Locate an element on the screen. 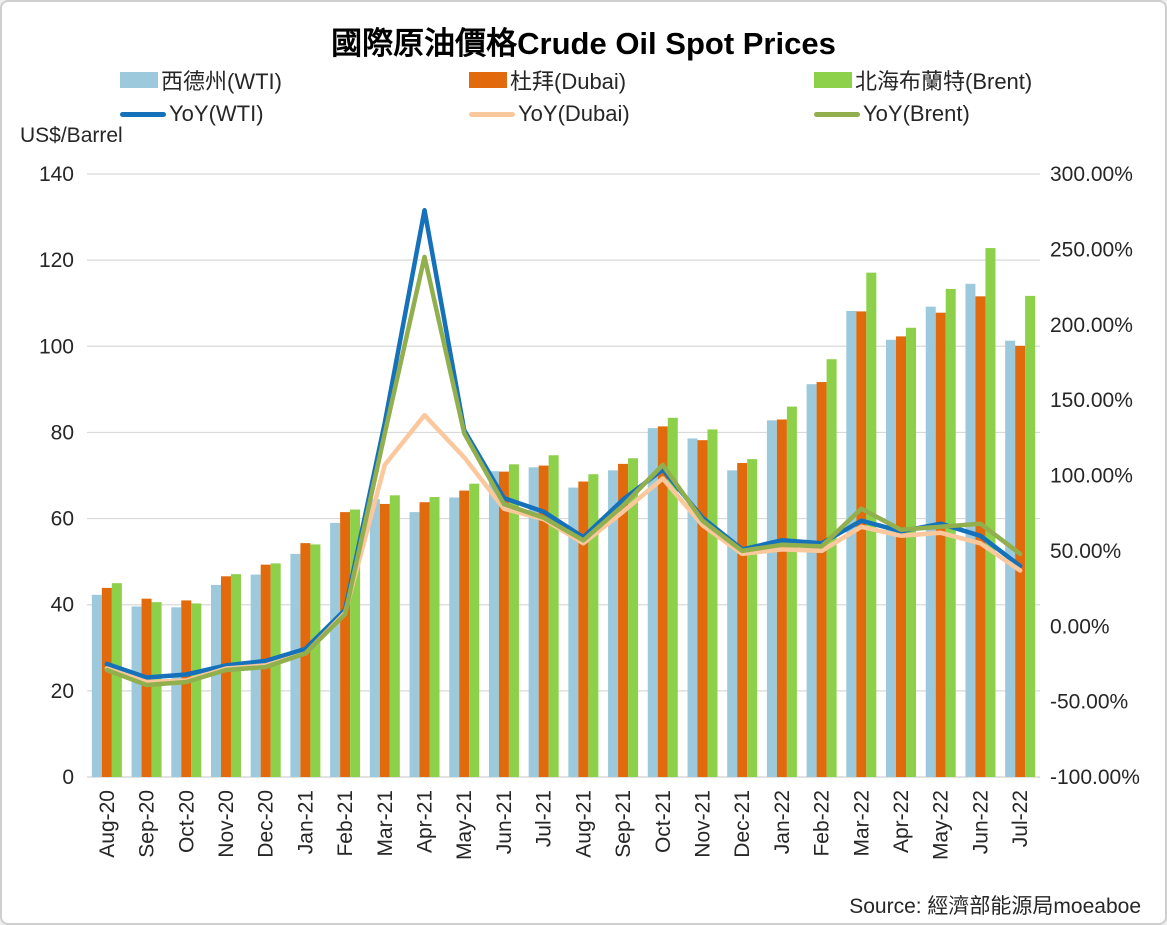 This screenshot has height=925, width=1167. x-label-Feb-22: Feb-22 is located at coordinates (822, 823).